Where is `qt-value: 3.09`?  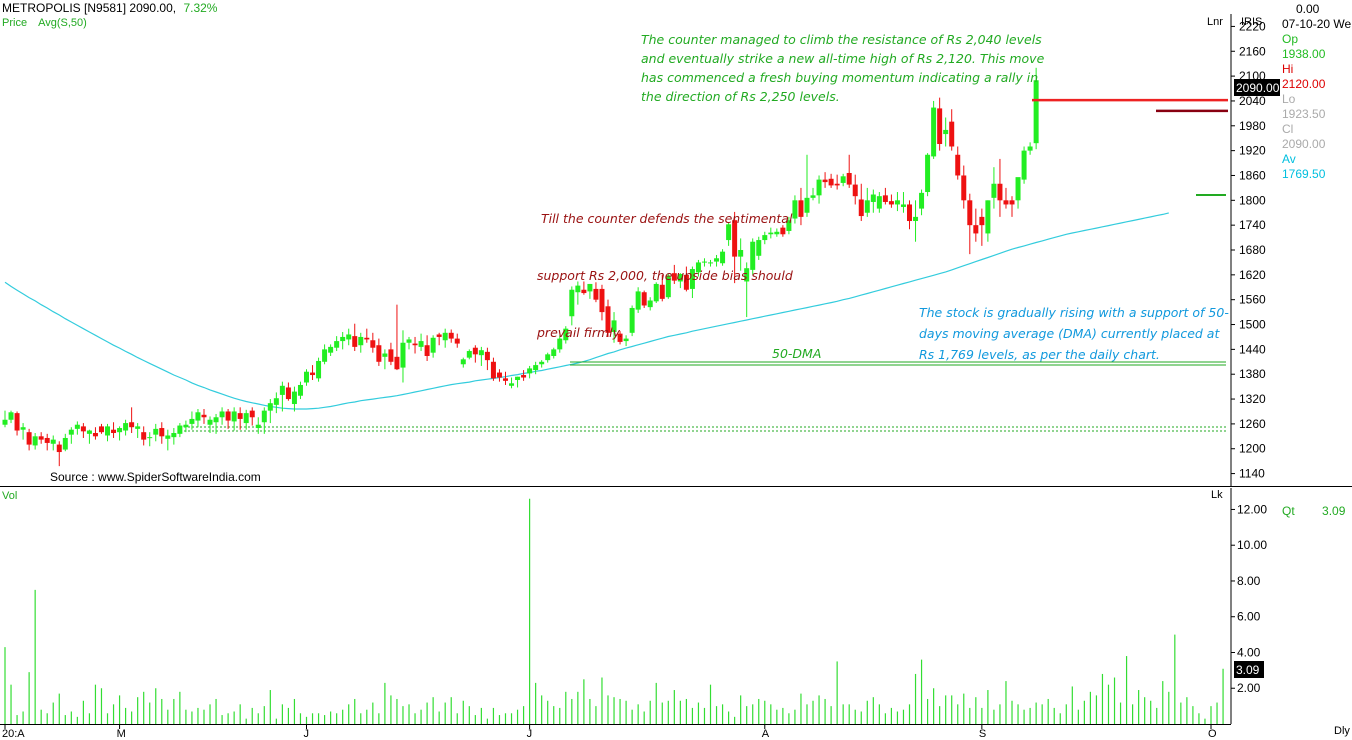
qt-value: 3.09 is located at coordinates (1334, 511).